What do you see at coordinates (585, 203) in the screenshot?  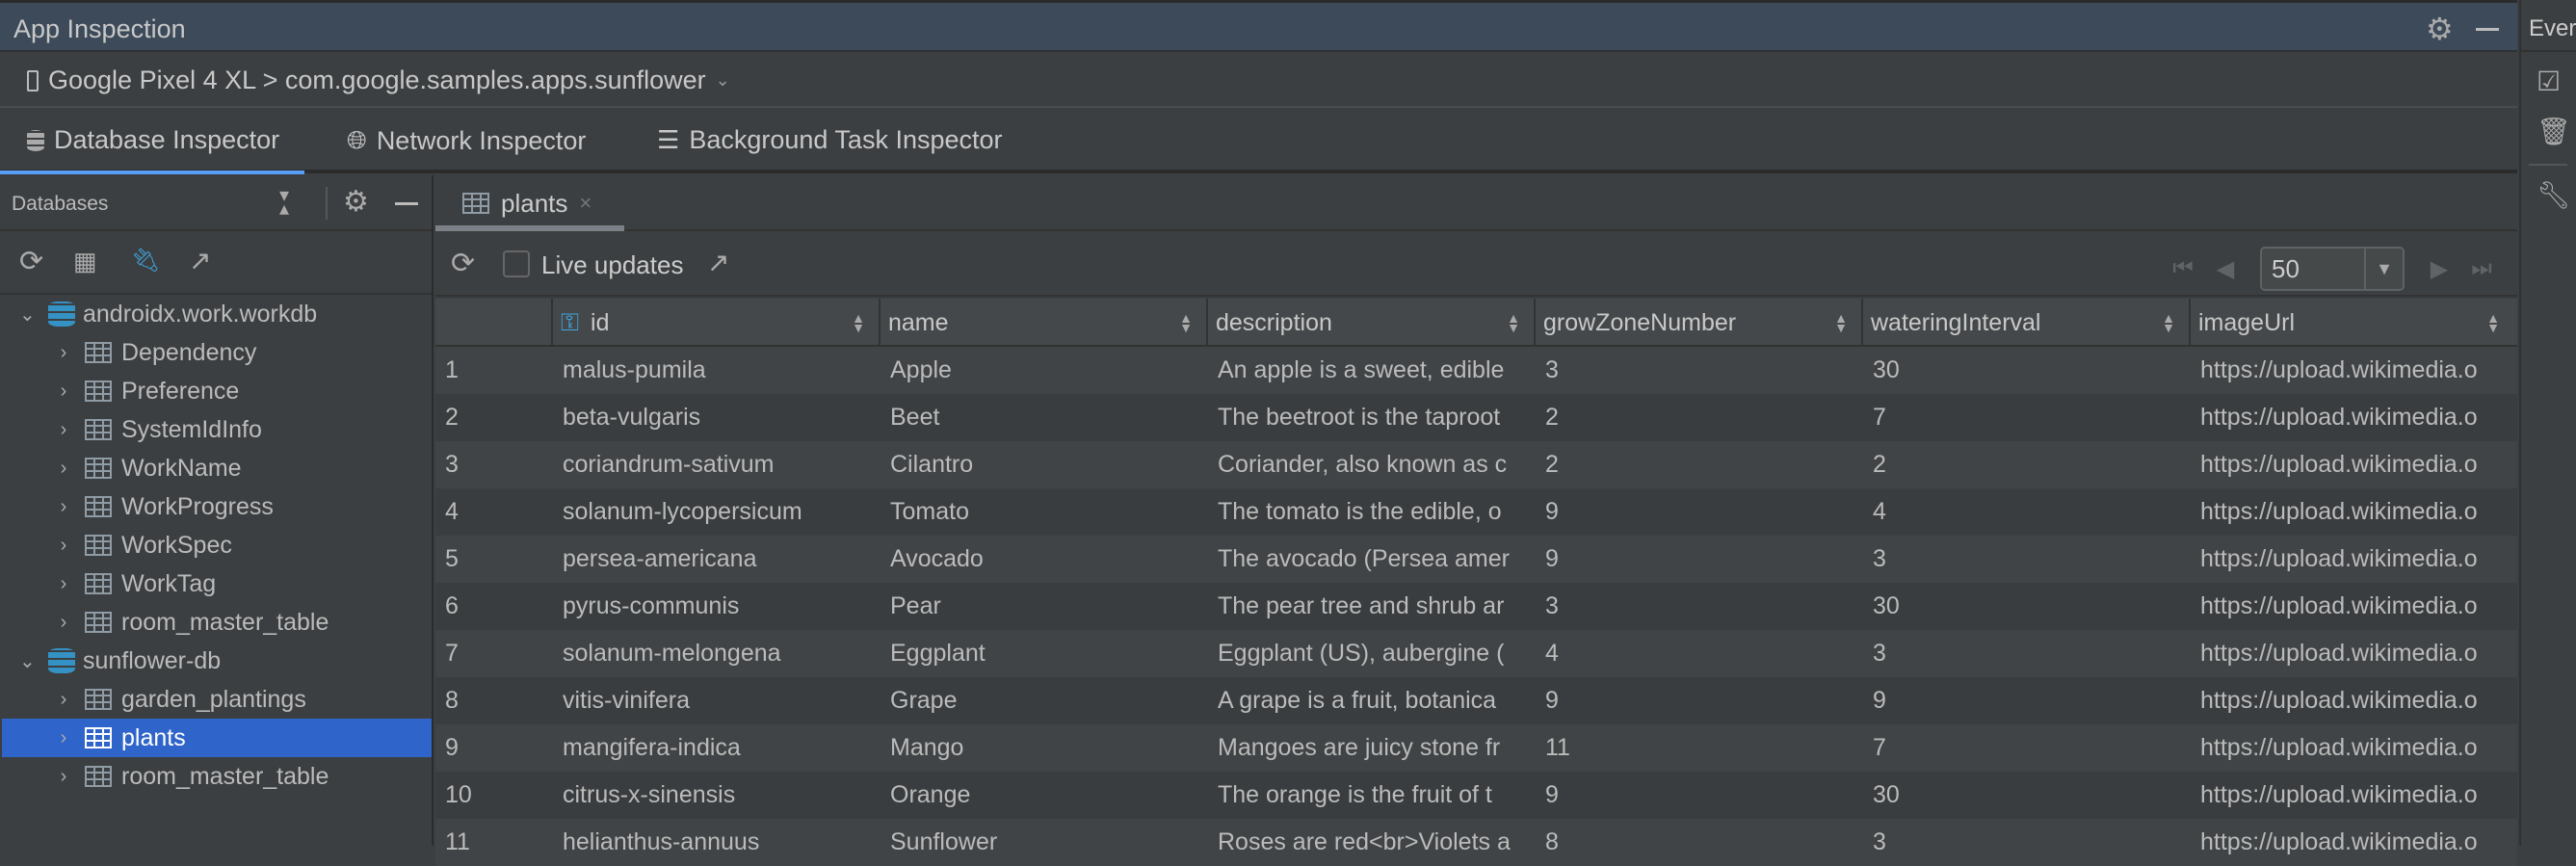 I see `close-icon: ×` at bounding box center [585, 203].